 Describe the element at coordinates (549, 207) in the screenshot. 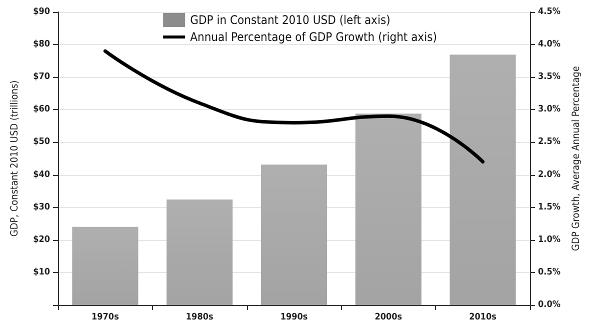

I see `y2-tick-label: 1.5%` at that location.